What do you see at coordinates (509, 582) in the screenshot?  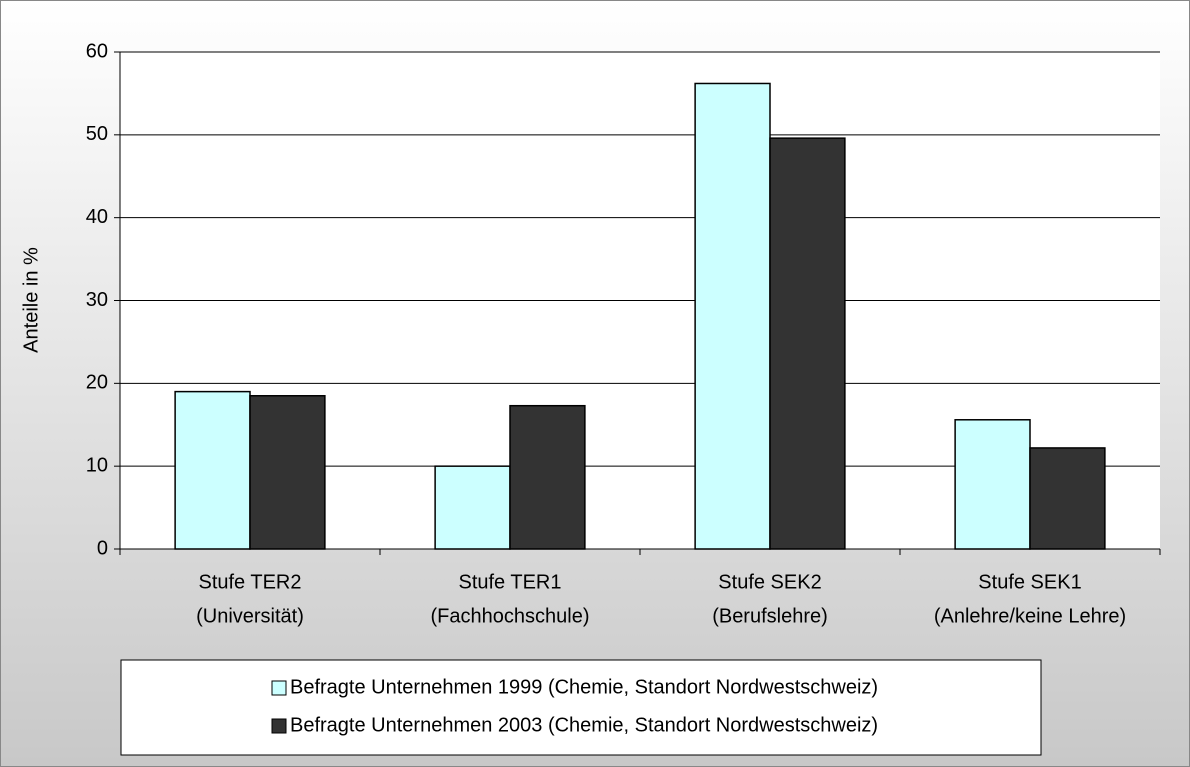 I see `x-tick-label: Stufe TER1` at bounding box center [509, 582].